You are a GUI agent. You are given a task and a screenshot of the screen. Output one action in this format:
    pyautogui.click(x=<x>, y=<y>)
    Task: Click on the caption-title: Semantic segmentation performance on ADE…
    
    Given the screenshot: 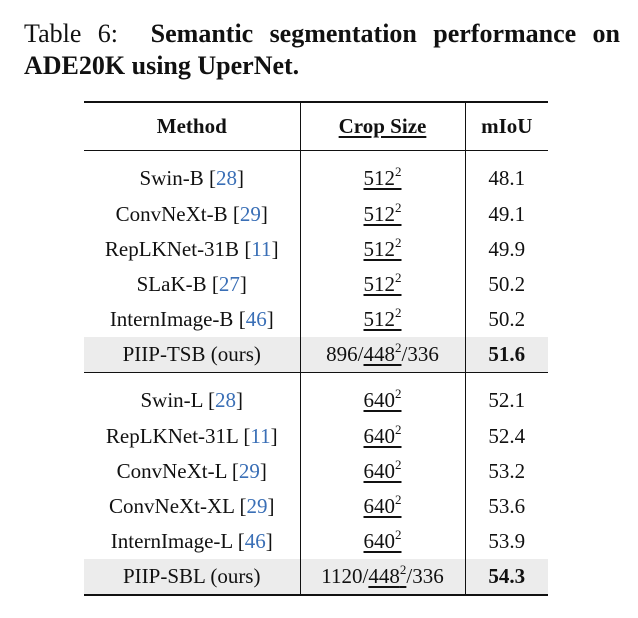 What is the action you would take?
    pyautogui.click(x=322, y=49)
    